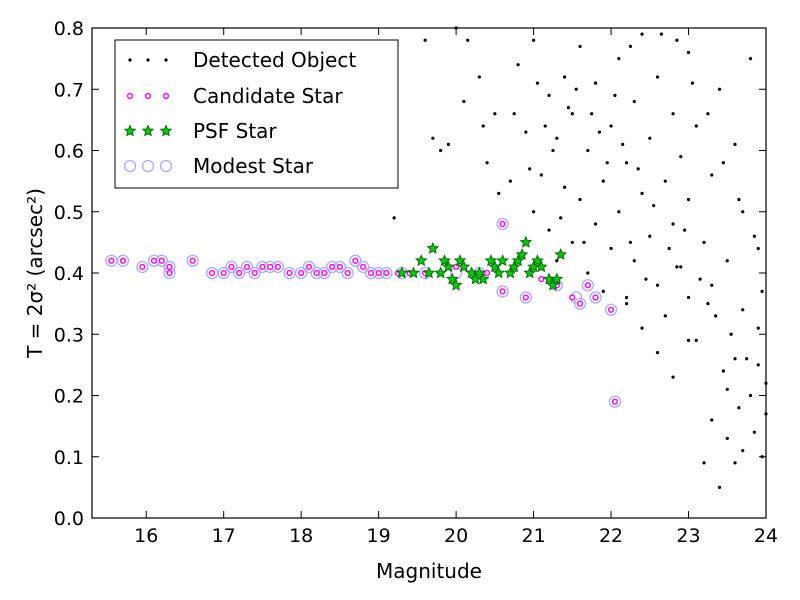 Image resolution: width=800 pixels, height=600 pixels. I want to click on y-tick-label: 0.6, so click(69, 152).